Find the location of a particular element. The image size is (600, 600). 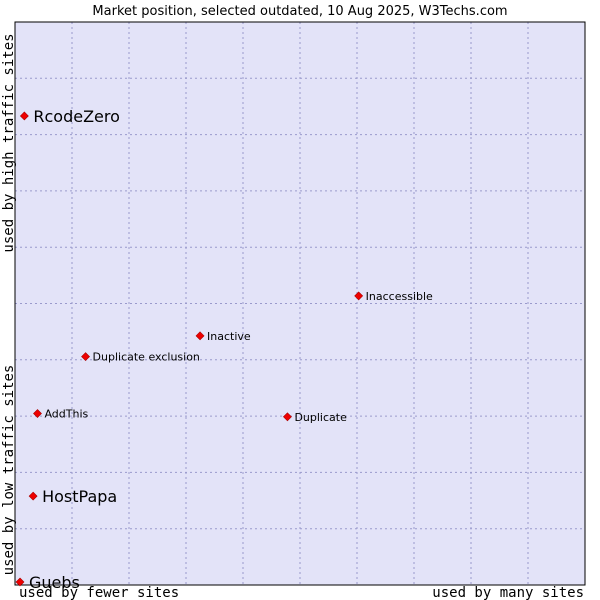

point-label: Duplicate is located at coordinates (320, 417).